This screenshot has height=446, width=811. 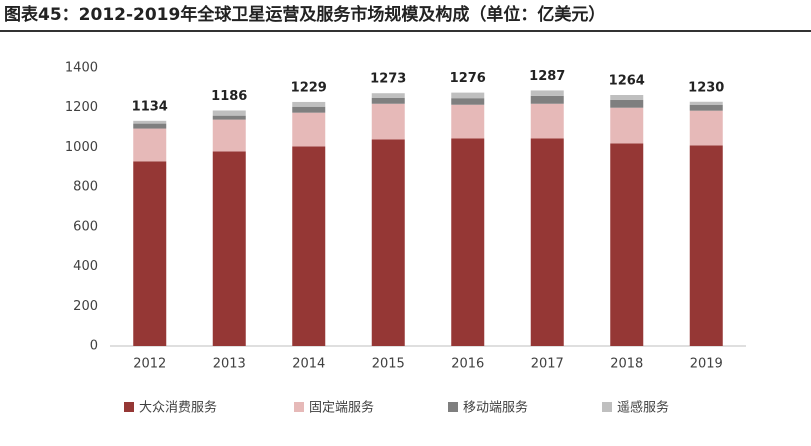 I want to click on total-label: 1287, so click(x=547, y=76).